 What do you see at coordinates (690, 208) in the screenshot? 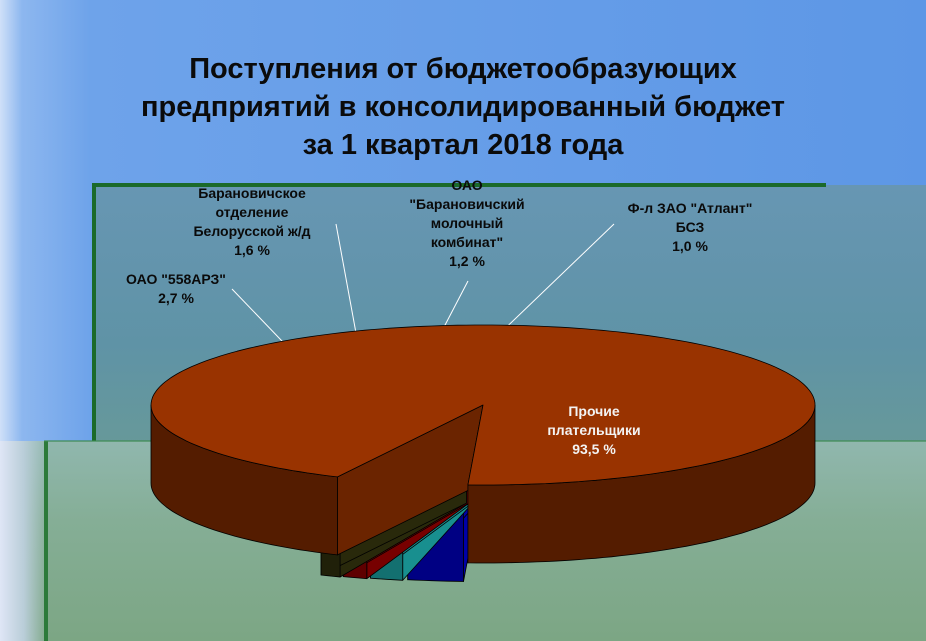
I see `slice-label-atlant-bsz-line-1: Ф-л ЗАО "Атлант"` at bounding box center [690, 208].